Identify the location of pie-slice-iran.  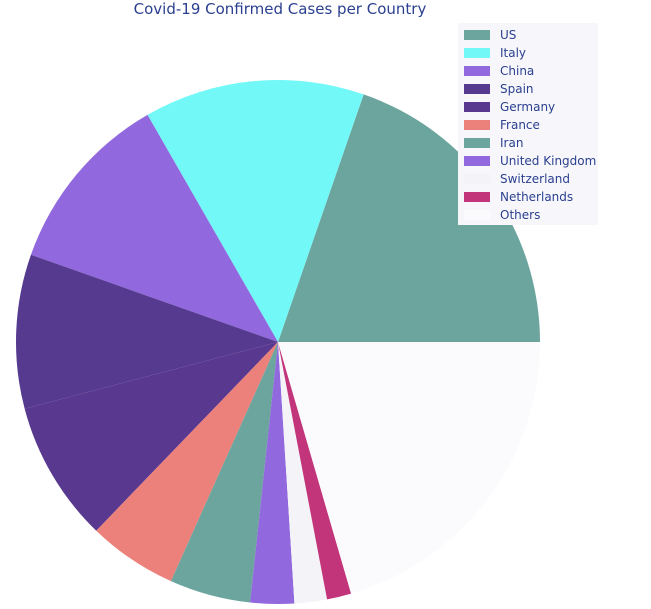
(224, 472).